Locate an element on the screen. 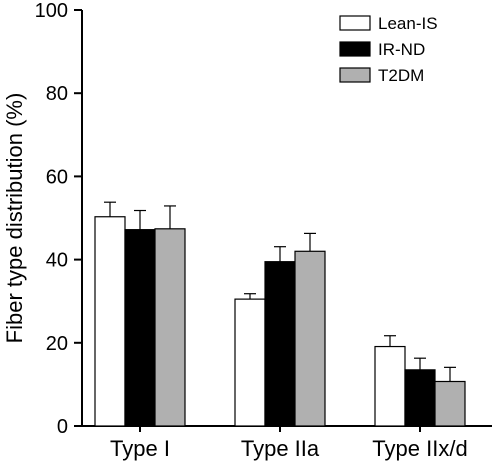 This screenshot has height=469, width=500. legend-label: IR-ND is located at coordinates (401, 49).